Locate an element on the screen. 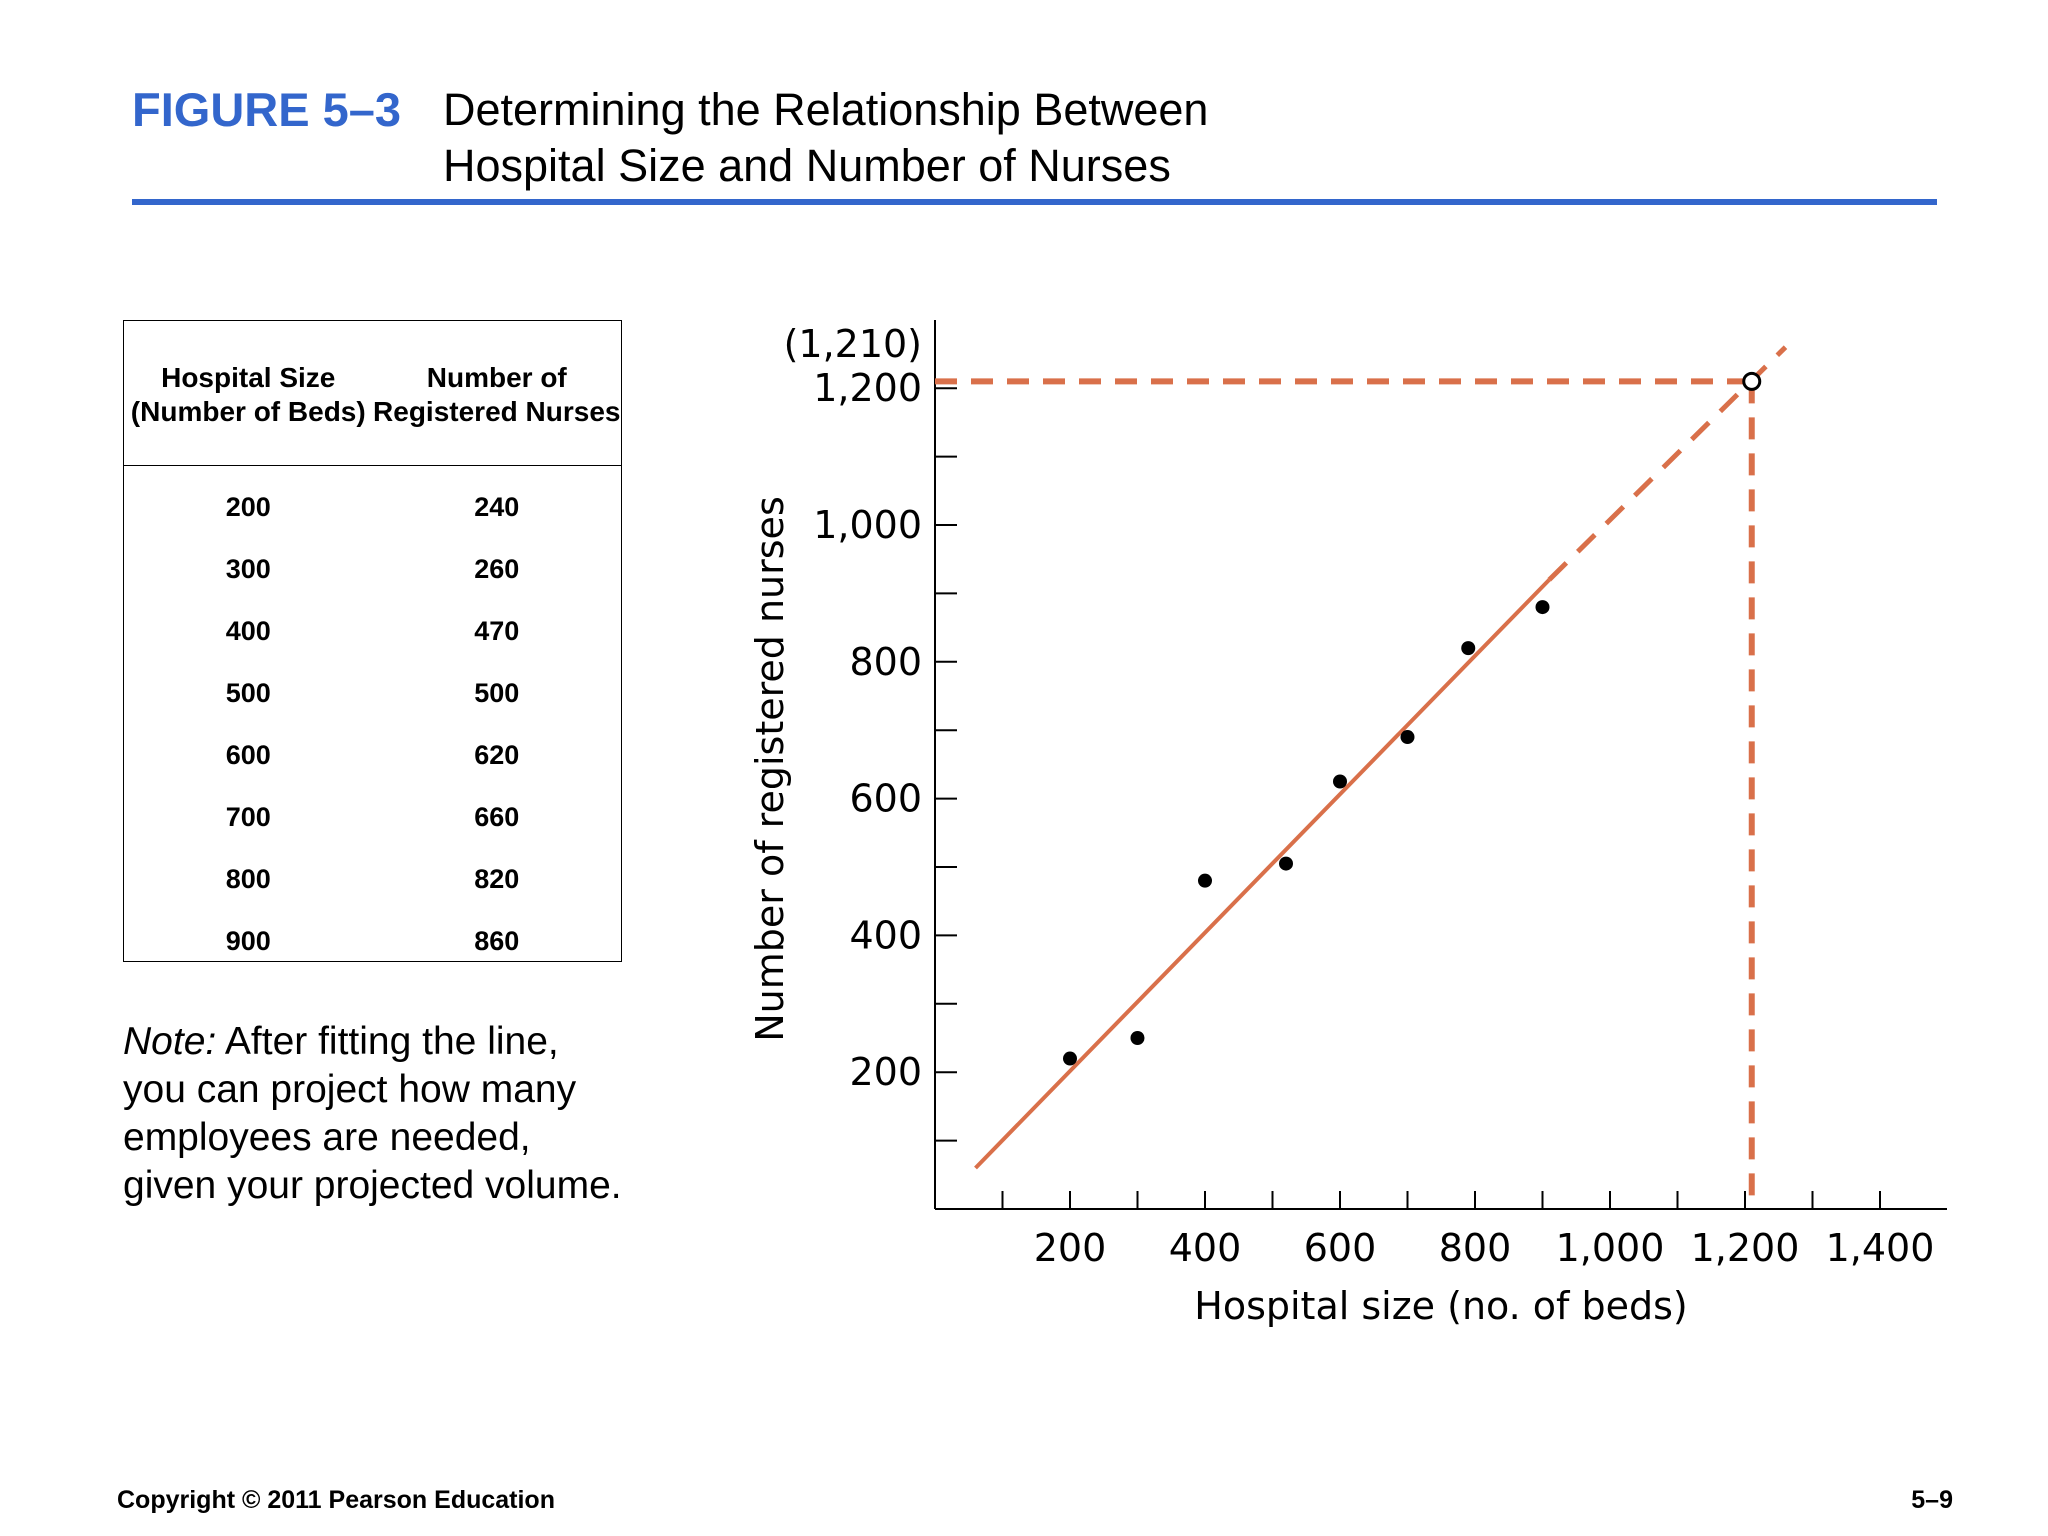  x-tick-label: 1,200 is located at coordinates (1745, 1248).